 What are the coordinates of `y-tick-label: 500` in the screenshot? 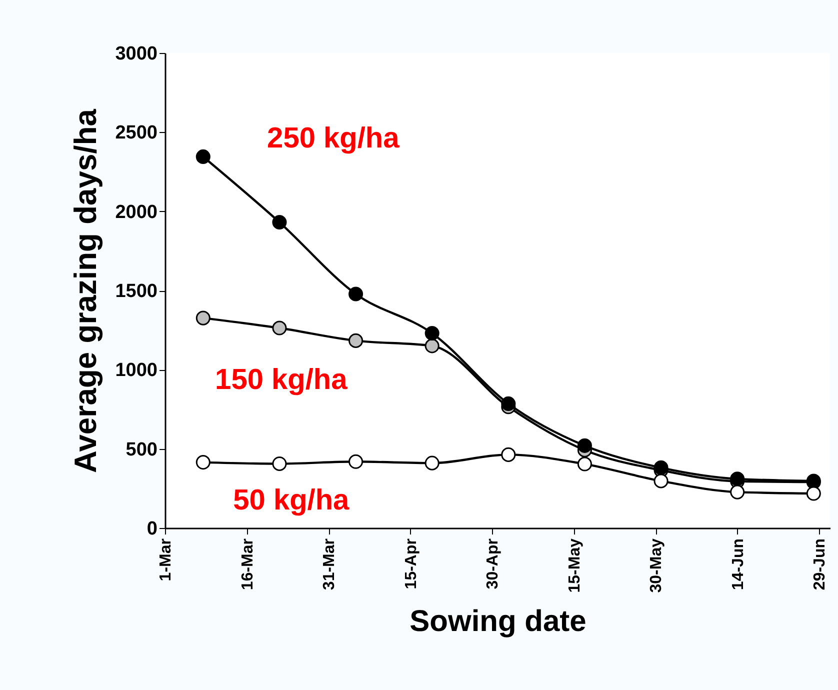 It's located at (142, 449).